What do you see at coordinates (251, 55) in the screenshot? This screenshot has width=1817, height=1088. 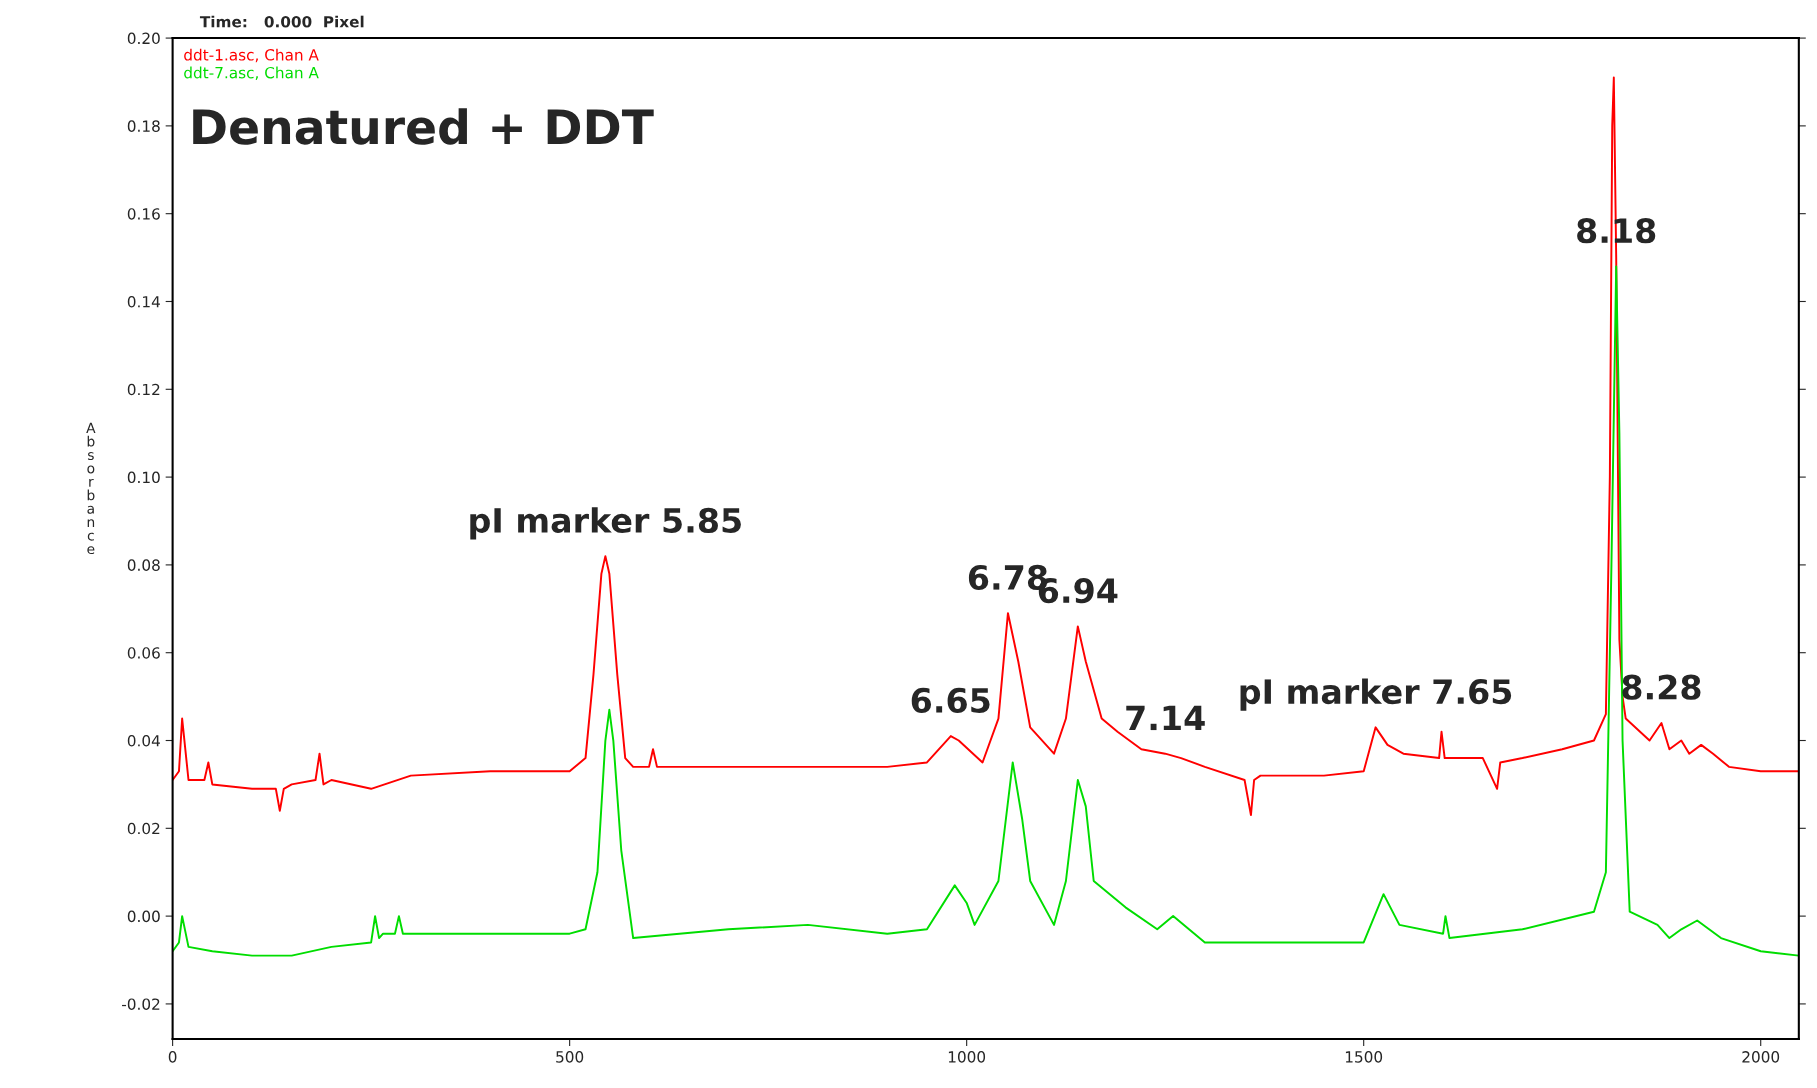 I see `text: ddt-1.asc, Chan A` at bounding box center [251, 55].